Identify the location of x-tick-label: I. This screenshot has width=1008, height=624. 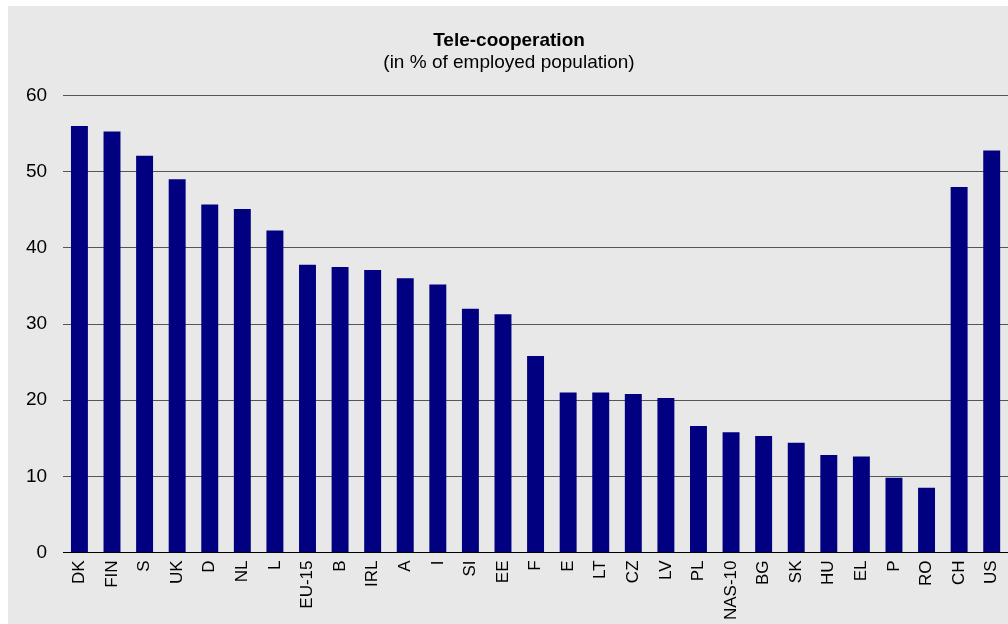
(437, 563).